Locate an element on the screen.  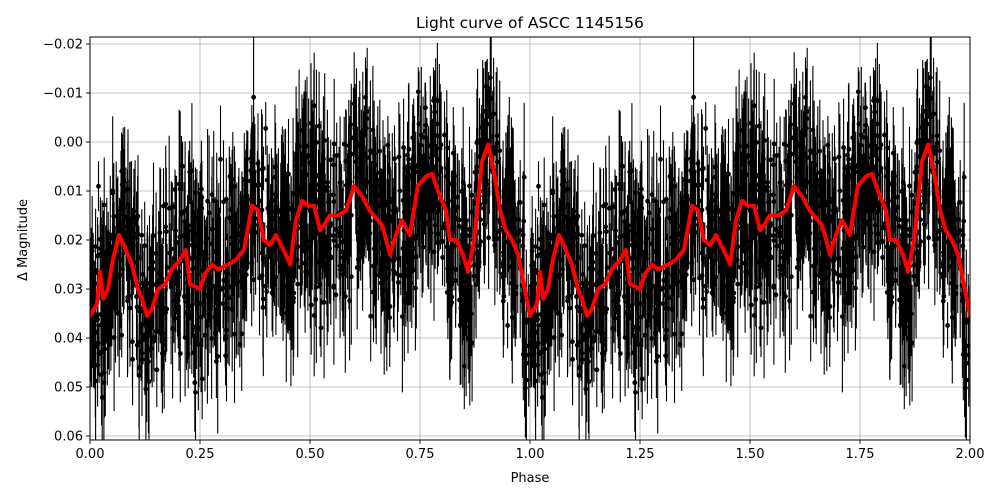
y-tick-label: 0.01 is located at coordinates (68, 192).